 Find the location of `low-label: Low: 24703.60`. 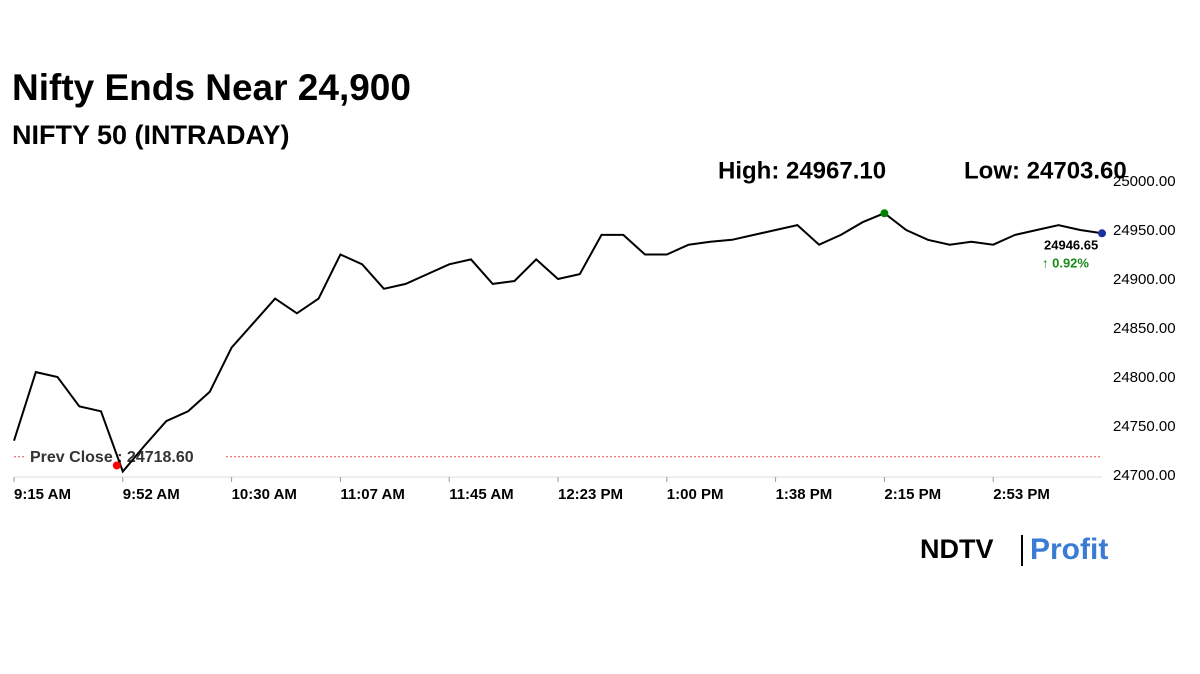

low-label: Low: 24703.60 is located at coordinates (1045, 170).